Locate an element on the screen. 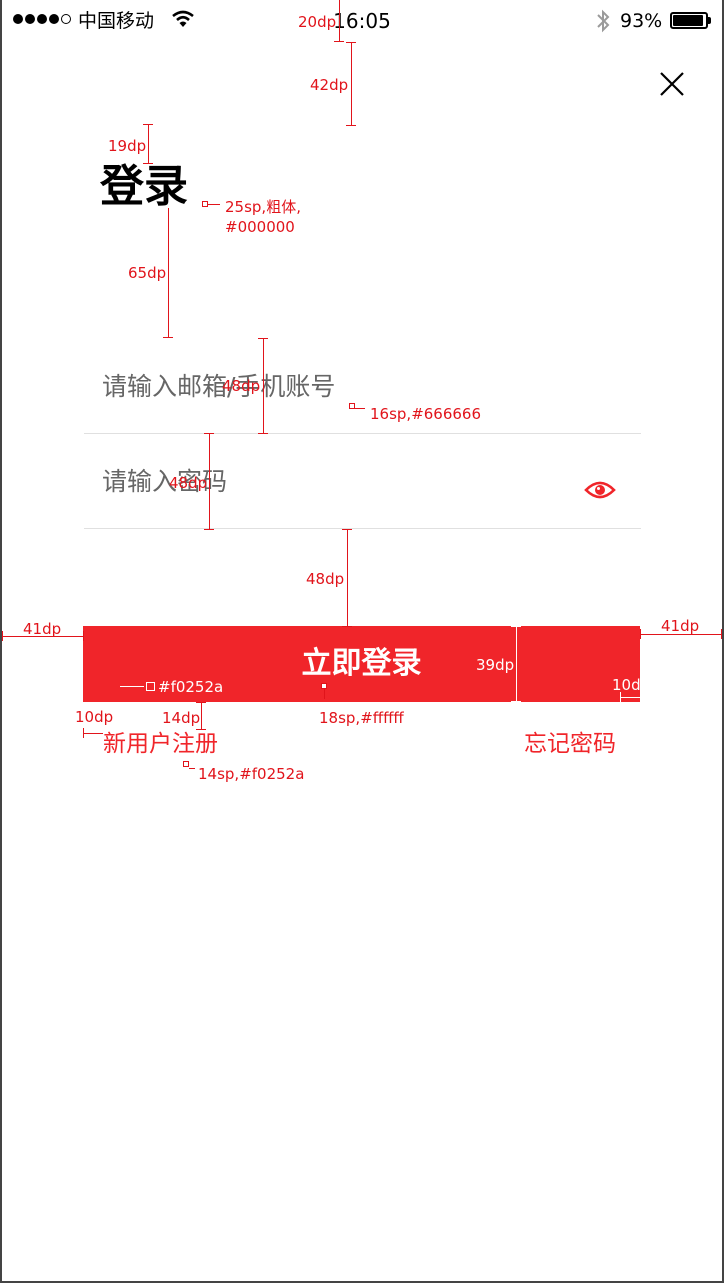 The width and height of the screenshot is (724, 1283). status-time: 16:05 is located at coordinates (362, 21).